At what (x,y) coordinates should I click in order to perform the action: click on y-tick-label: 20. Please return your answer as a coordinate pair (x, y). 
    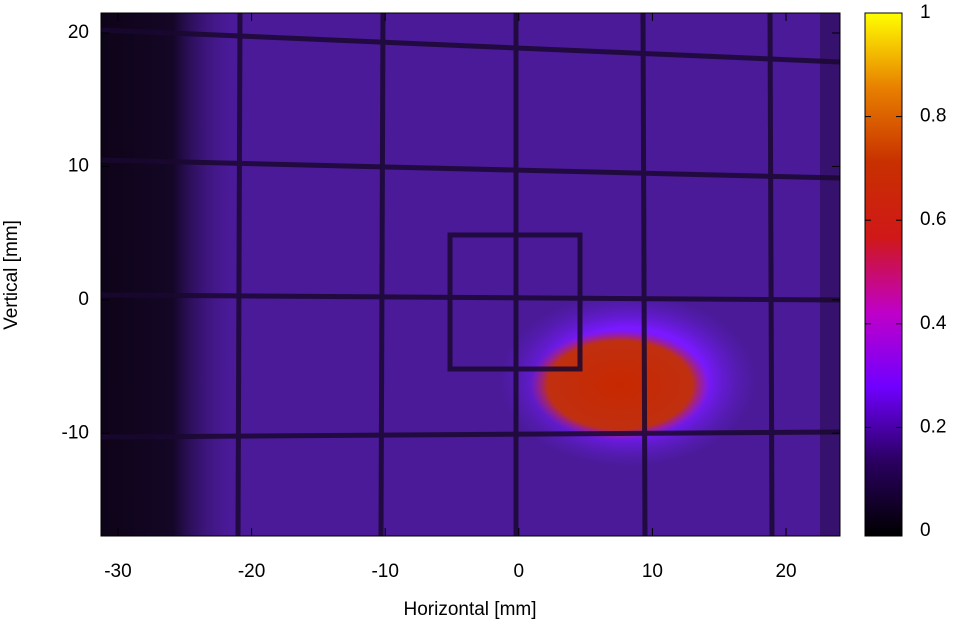
    Looking at the image, I should click on (78, 32).